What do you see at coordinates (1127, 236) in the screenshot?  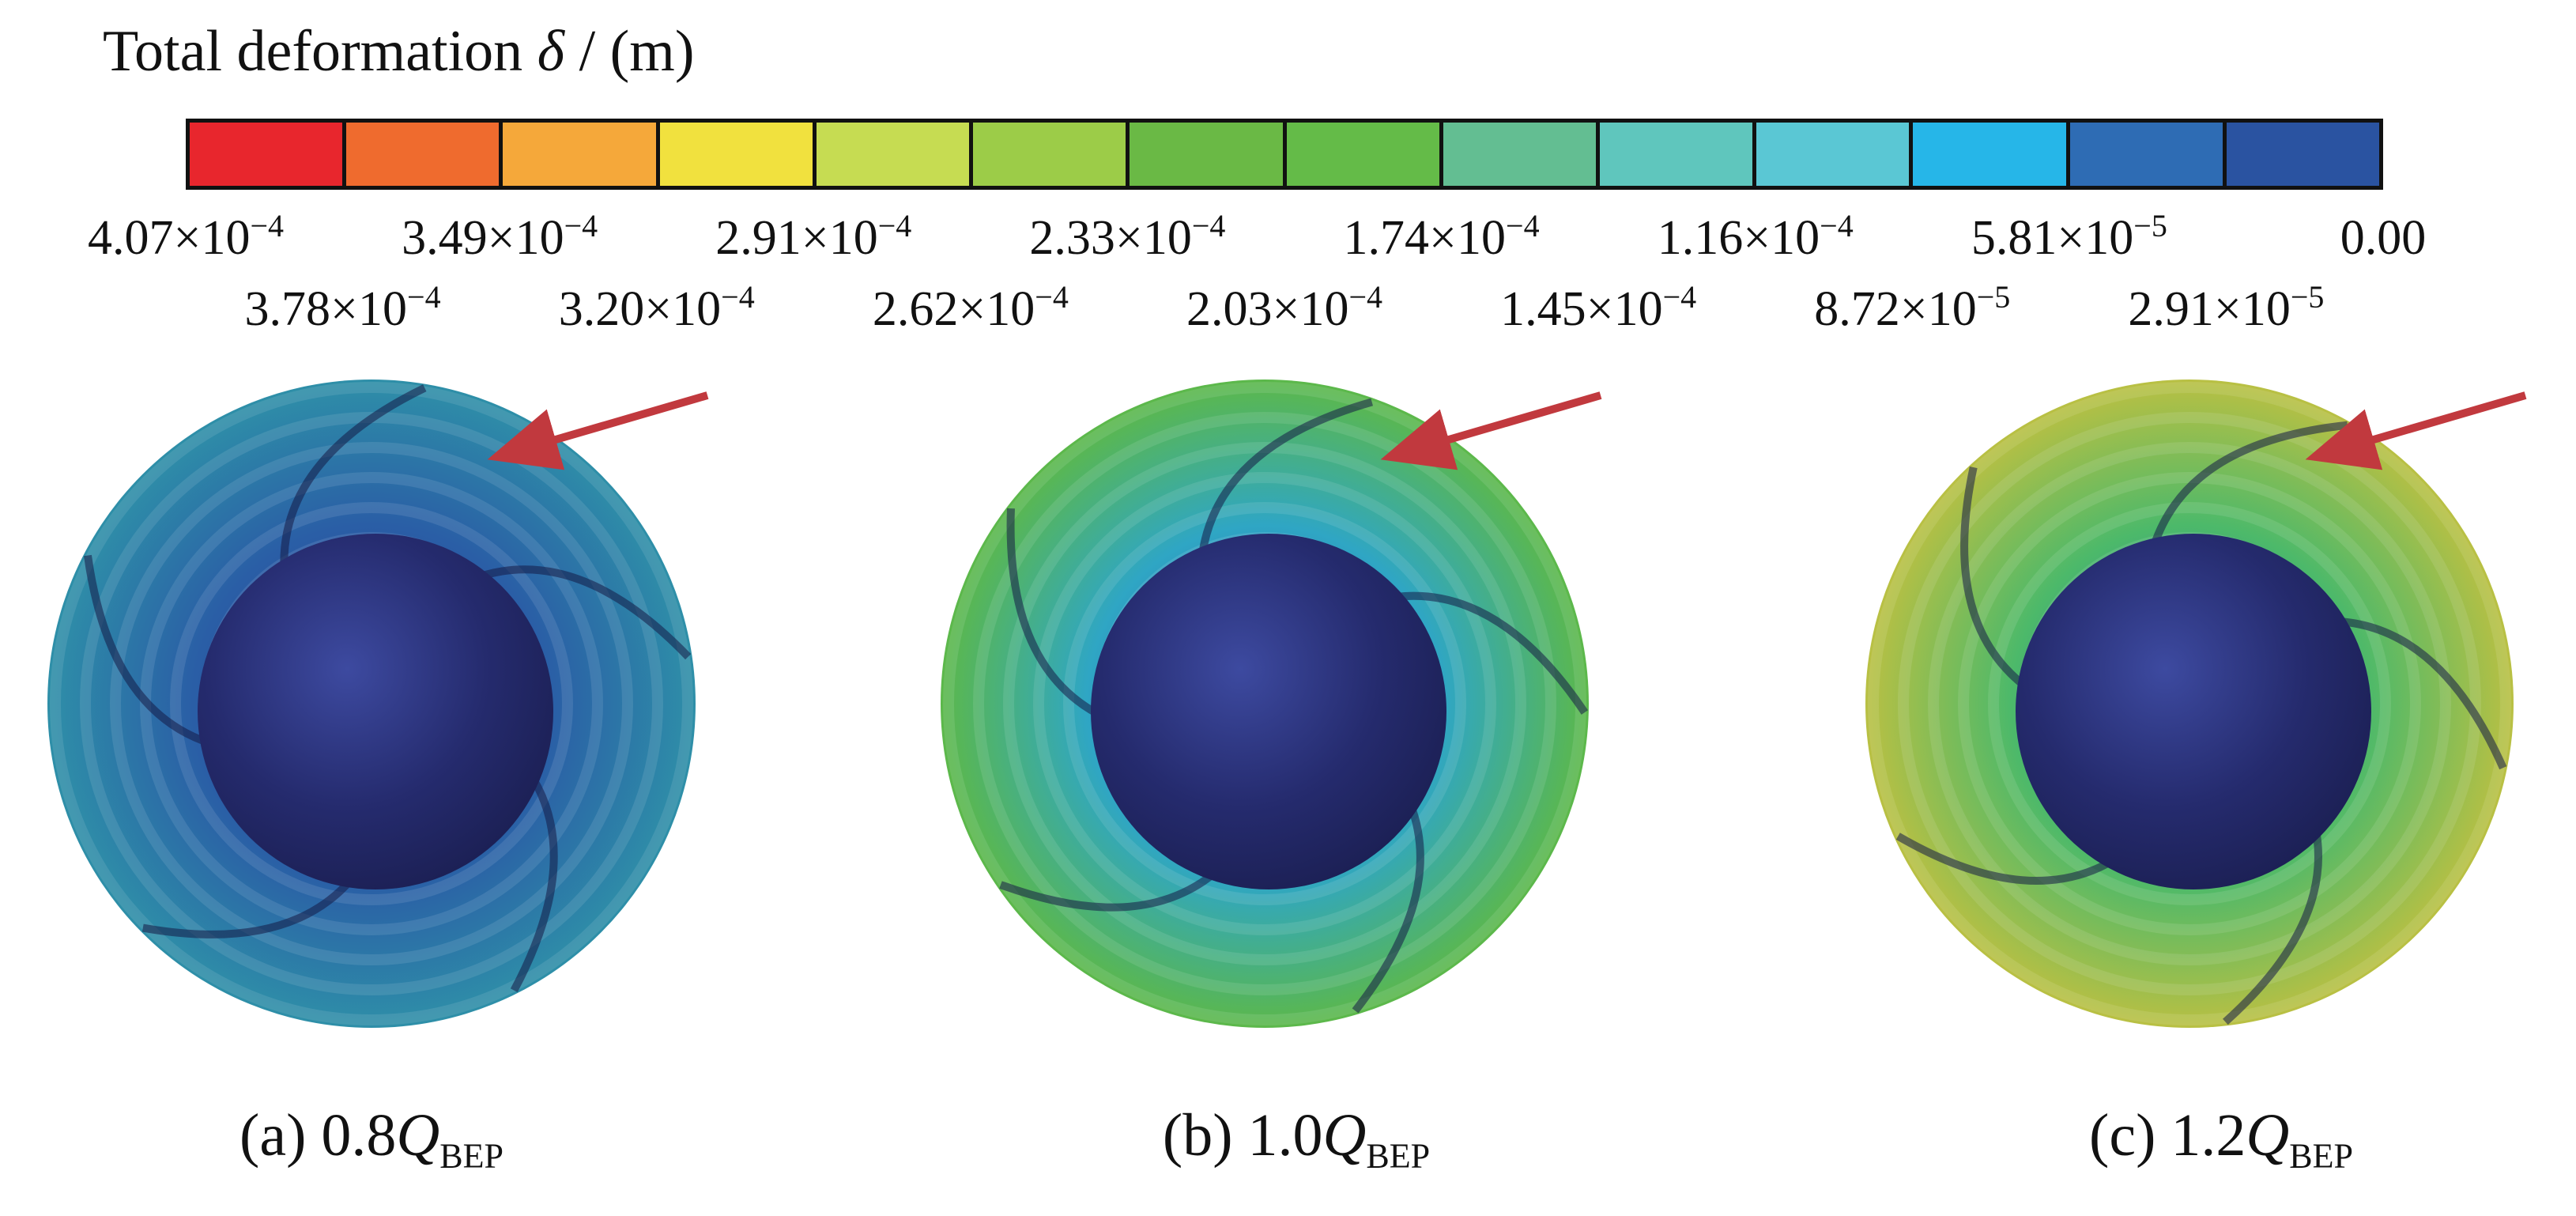 I see `tick-label: 2.33×10⁻⁴` at bounding box center [1127, 236].